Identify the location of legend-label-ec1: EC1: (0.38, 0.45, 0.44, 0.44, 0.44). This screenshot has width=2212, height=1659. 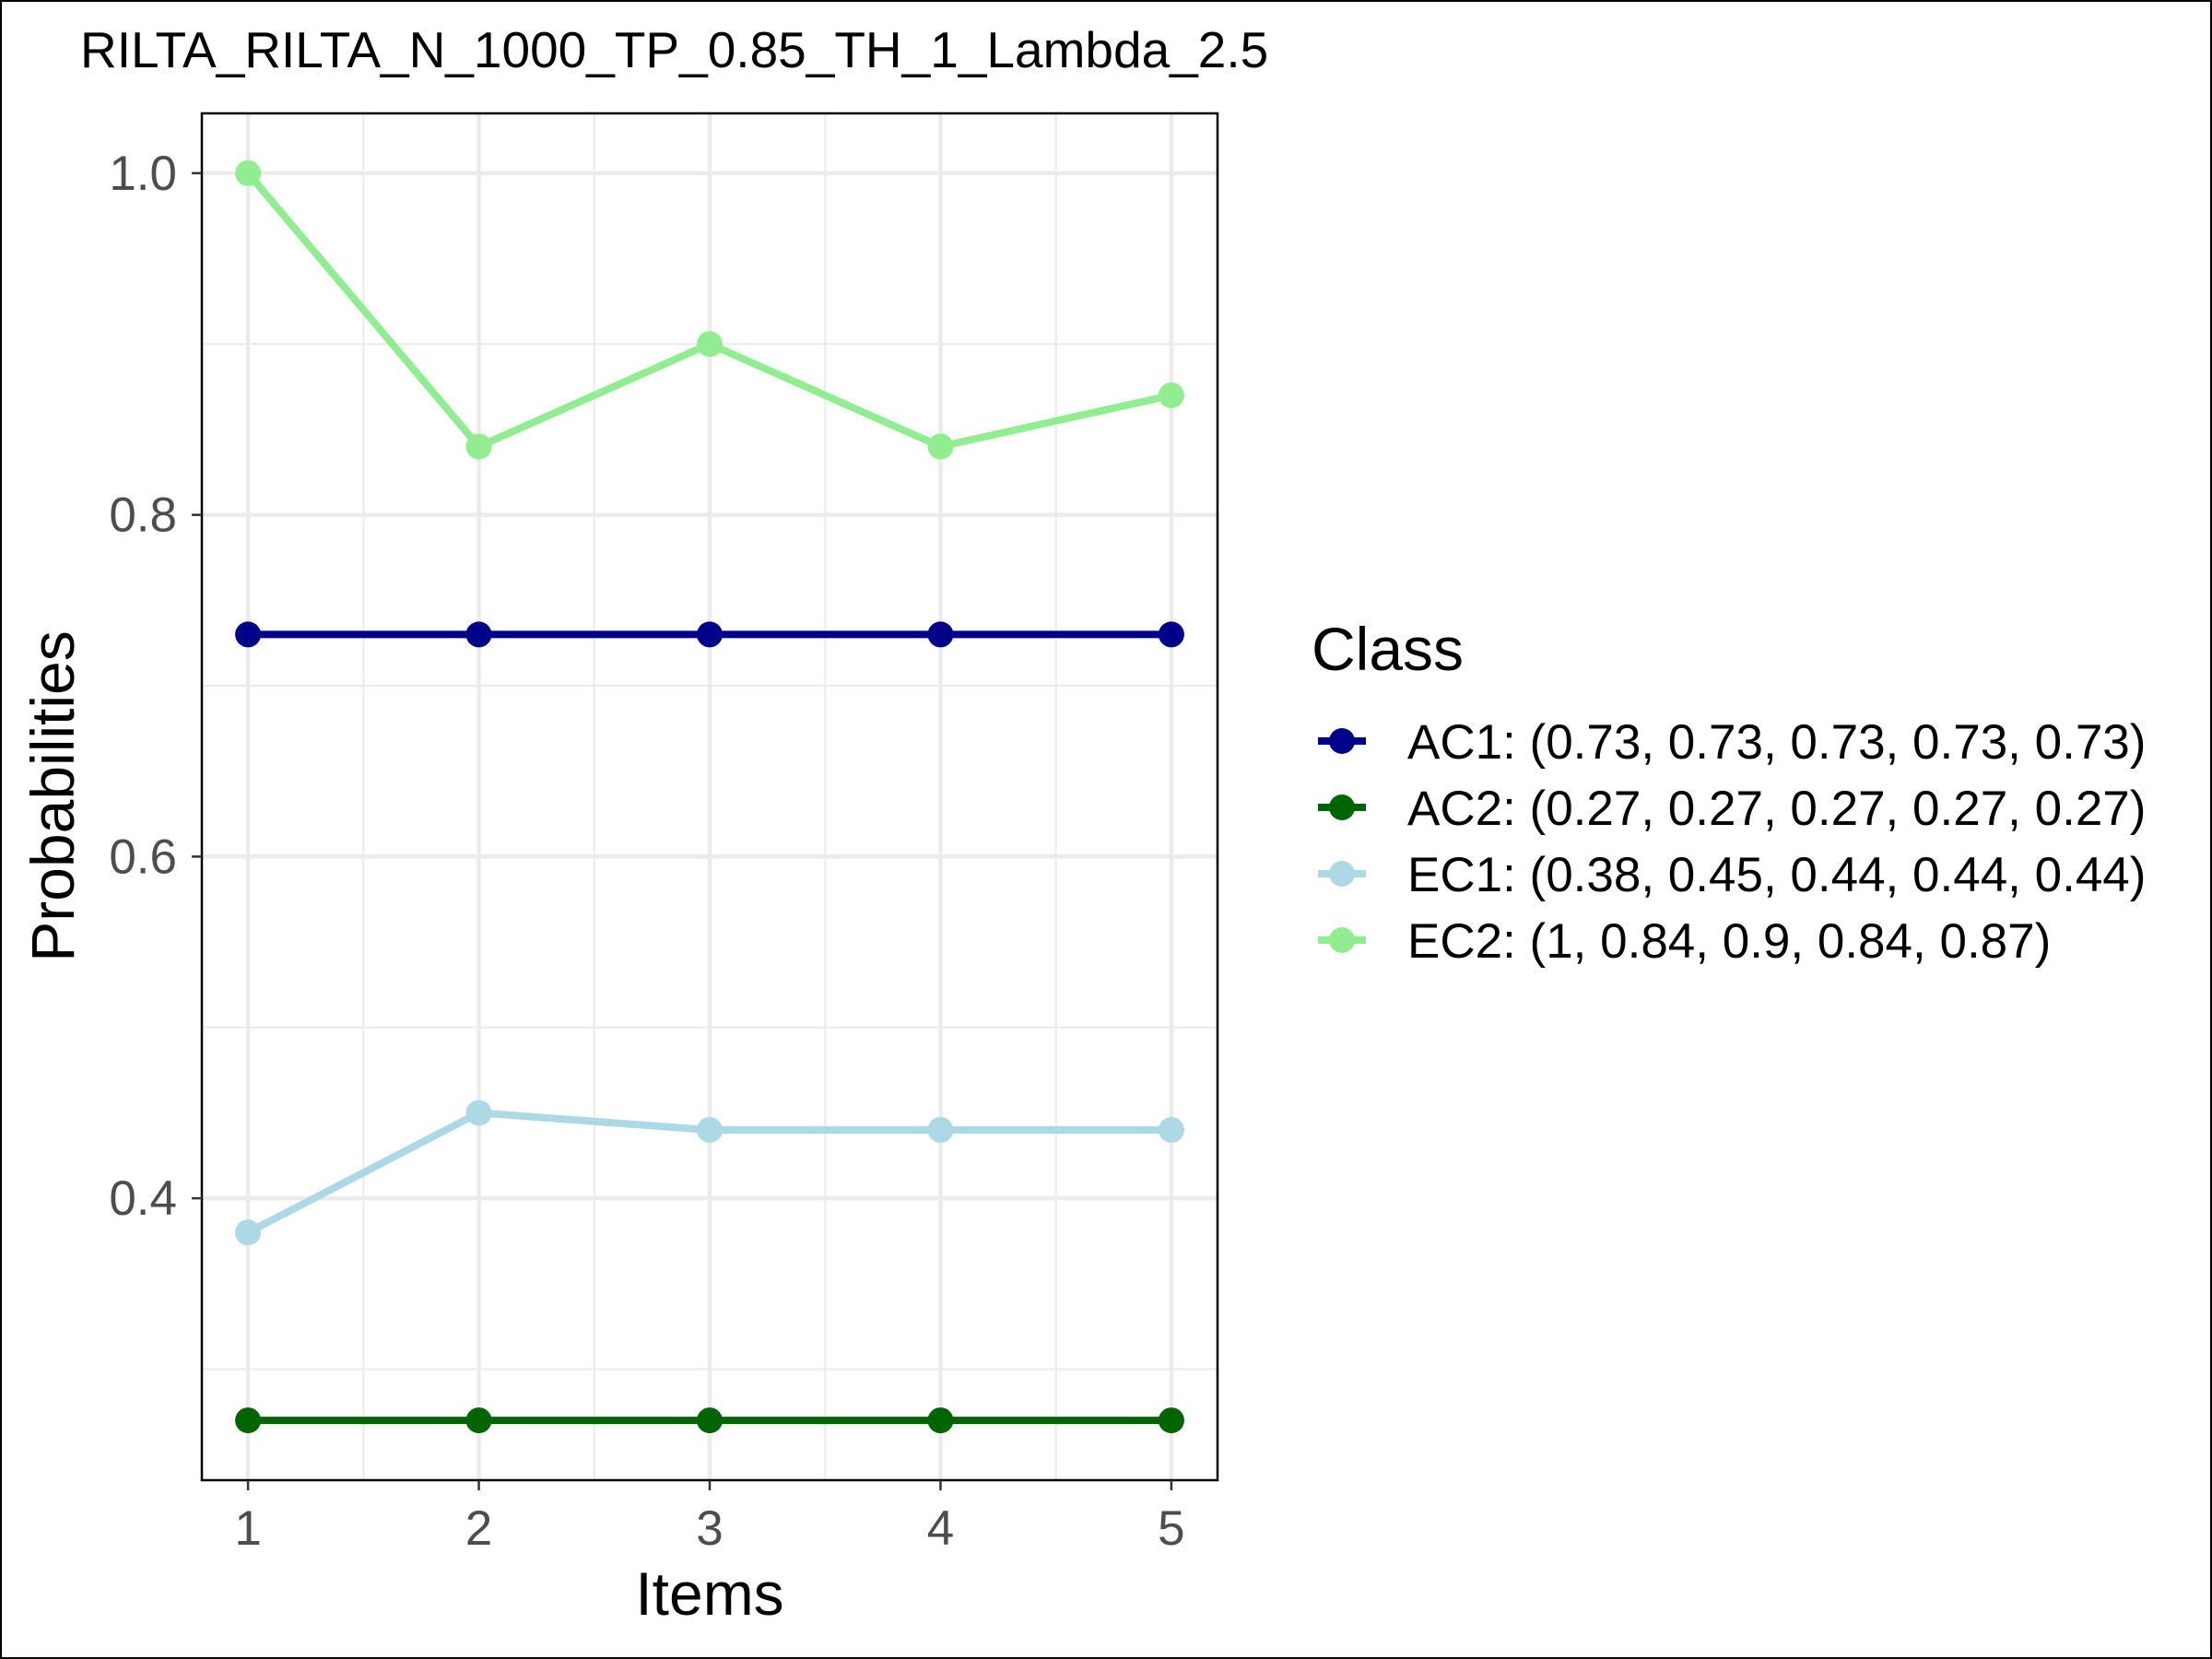
(1776, 875).